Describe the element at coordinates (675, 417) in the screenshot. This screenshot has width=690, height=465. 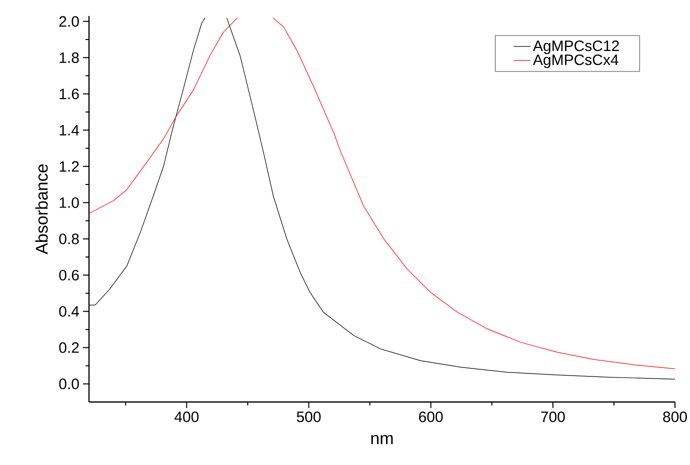
I see `x-tick-label: 800` at that location.